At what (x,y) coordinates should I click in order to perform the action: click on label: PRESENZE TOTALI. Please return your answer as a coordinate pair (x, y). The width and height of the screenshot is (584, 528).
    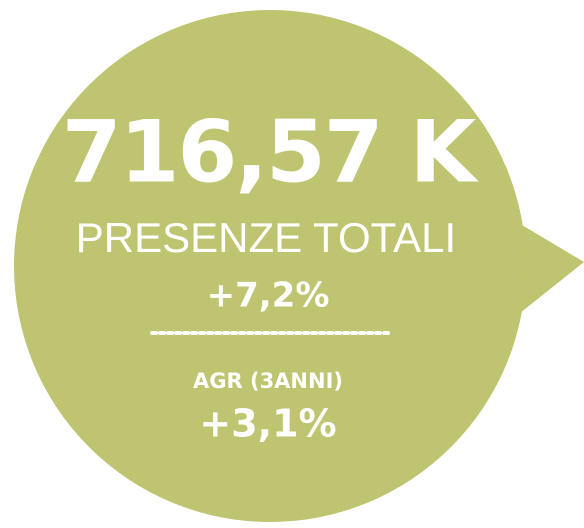
    Looking at the image, I should click on (266, 237).